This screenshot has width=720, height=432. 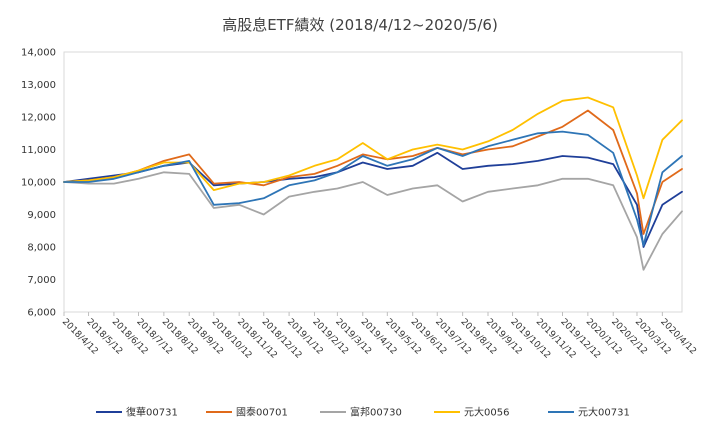 I want to click on y-tick-label: 14,000, so click(x=38, y=53).